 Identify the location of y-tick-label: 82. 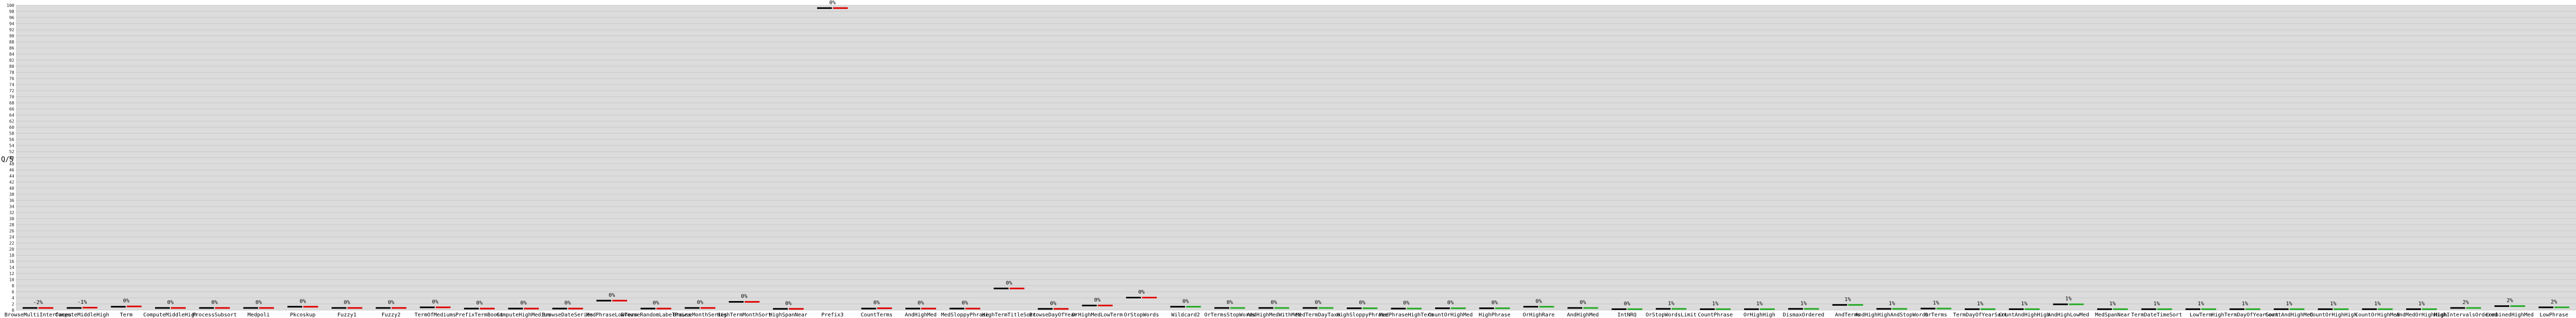
(11, 60).